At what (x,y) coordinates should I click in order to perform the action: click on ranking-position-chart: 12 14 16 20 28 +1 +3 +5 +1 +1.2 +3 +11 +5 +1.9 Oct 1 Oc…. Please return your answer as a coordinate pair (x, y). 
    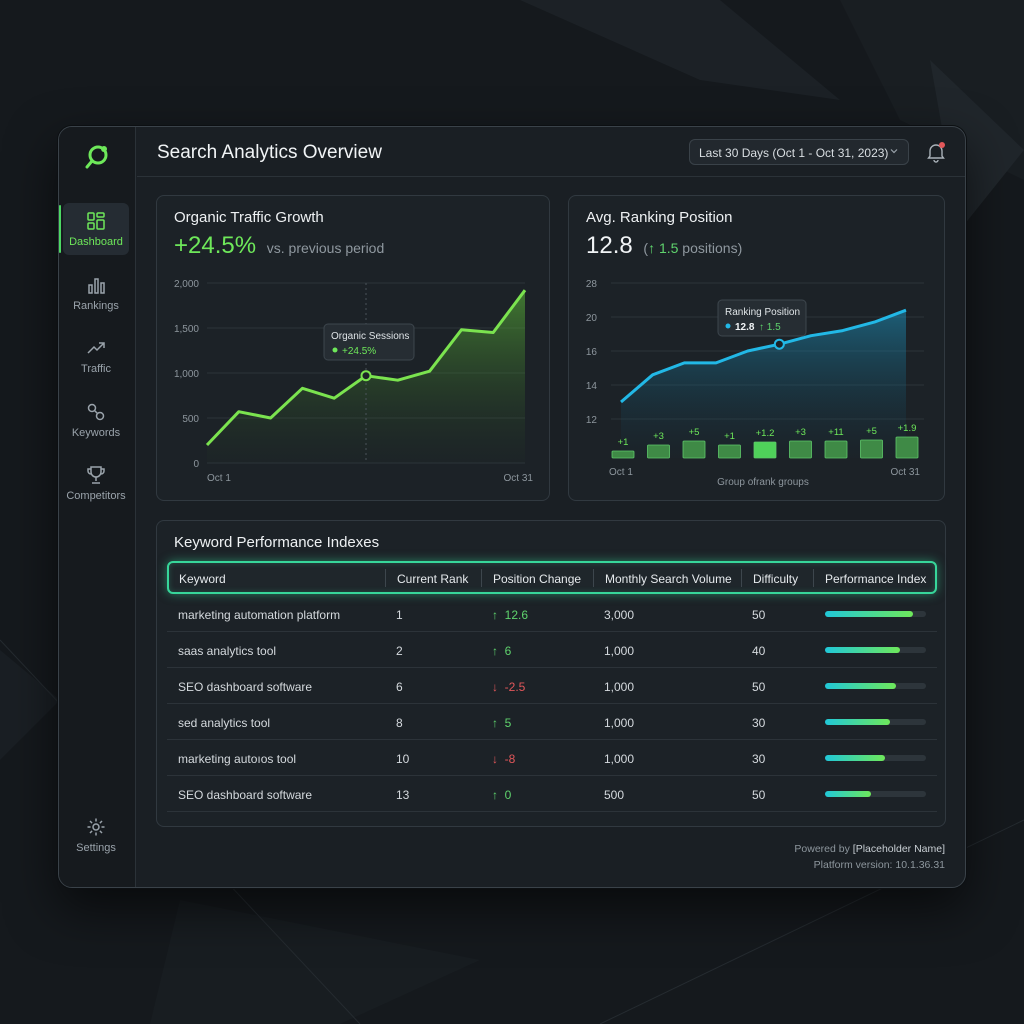
    Looking at the image, I should click on (755, 383).